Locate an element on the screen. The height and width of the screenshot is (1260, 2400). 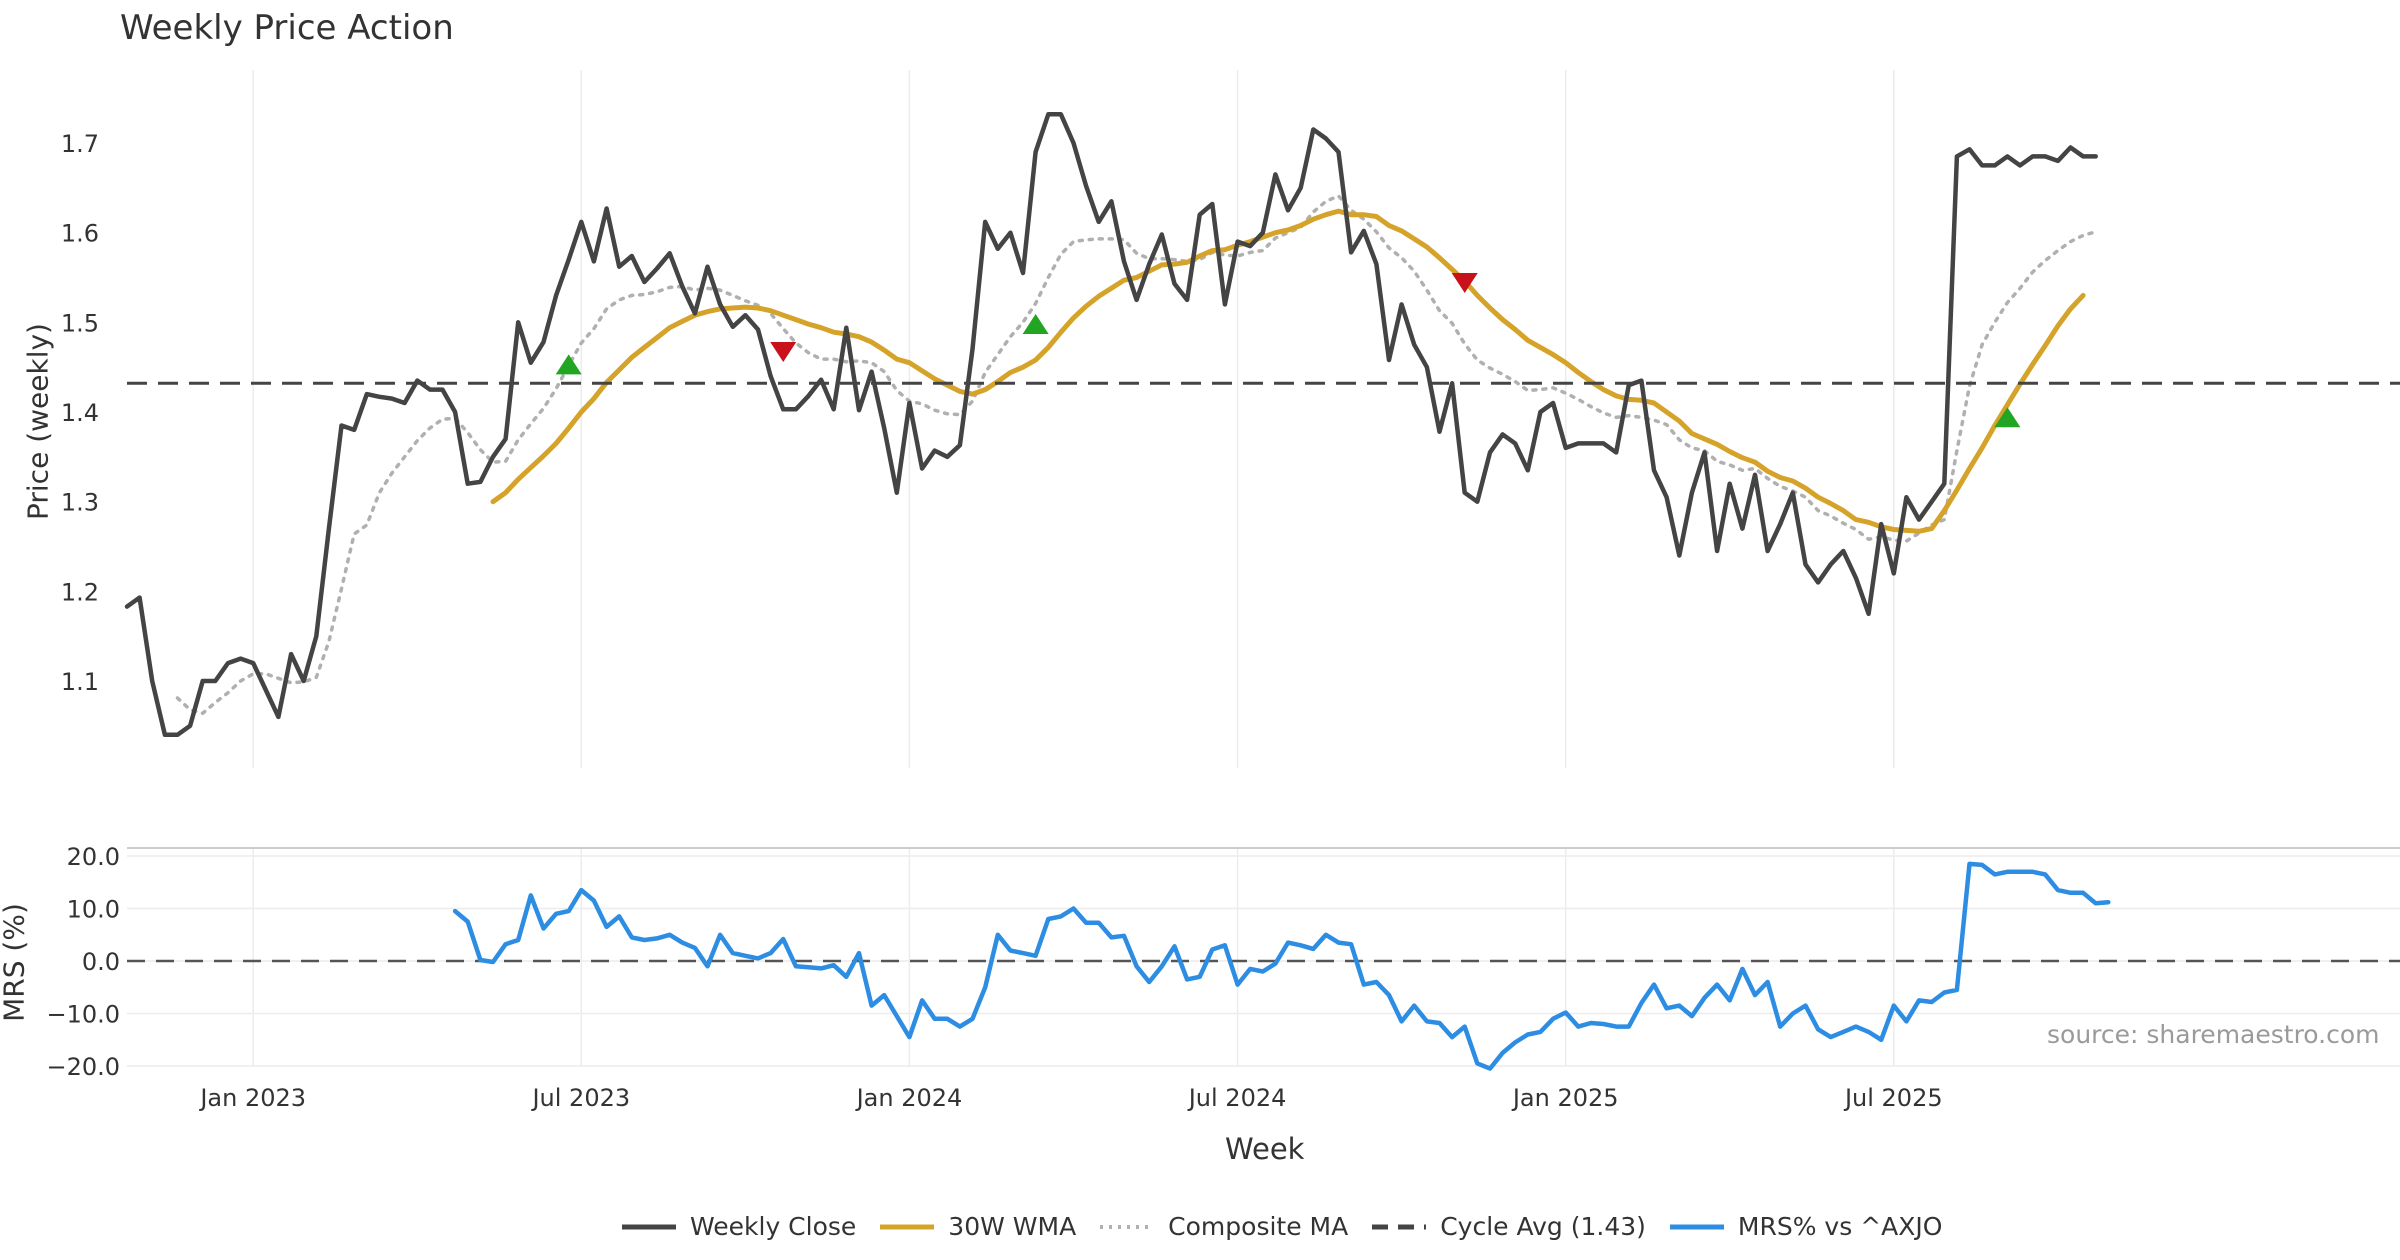
price-y-tick-label: 1.7 is located at coordinates (80, 144).